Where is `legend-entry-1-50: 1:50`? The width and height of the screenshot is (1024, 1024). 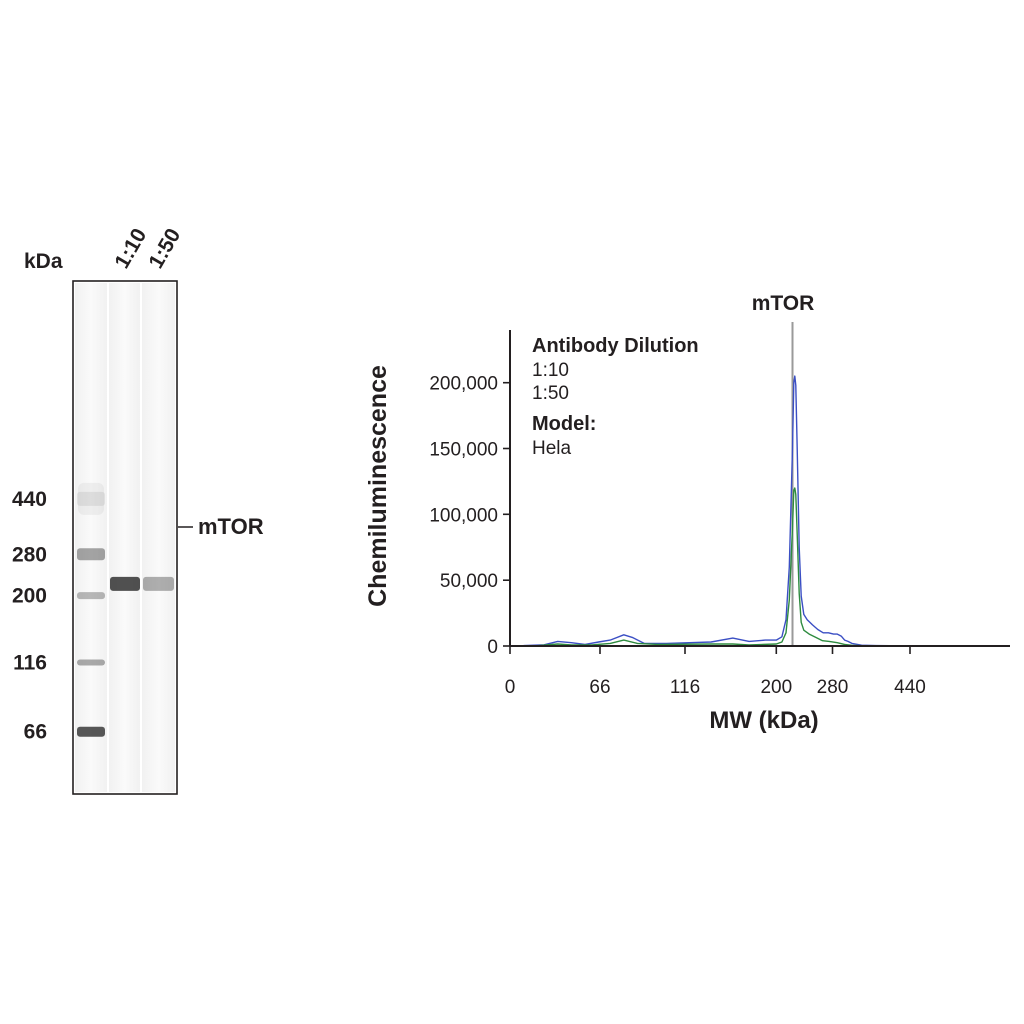
legend-entry-1-50: 1:50 is located at coordinates (550, 393).